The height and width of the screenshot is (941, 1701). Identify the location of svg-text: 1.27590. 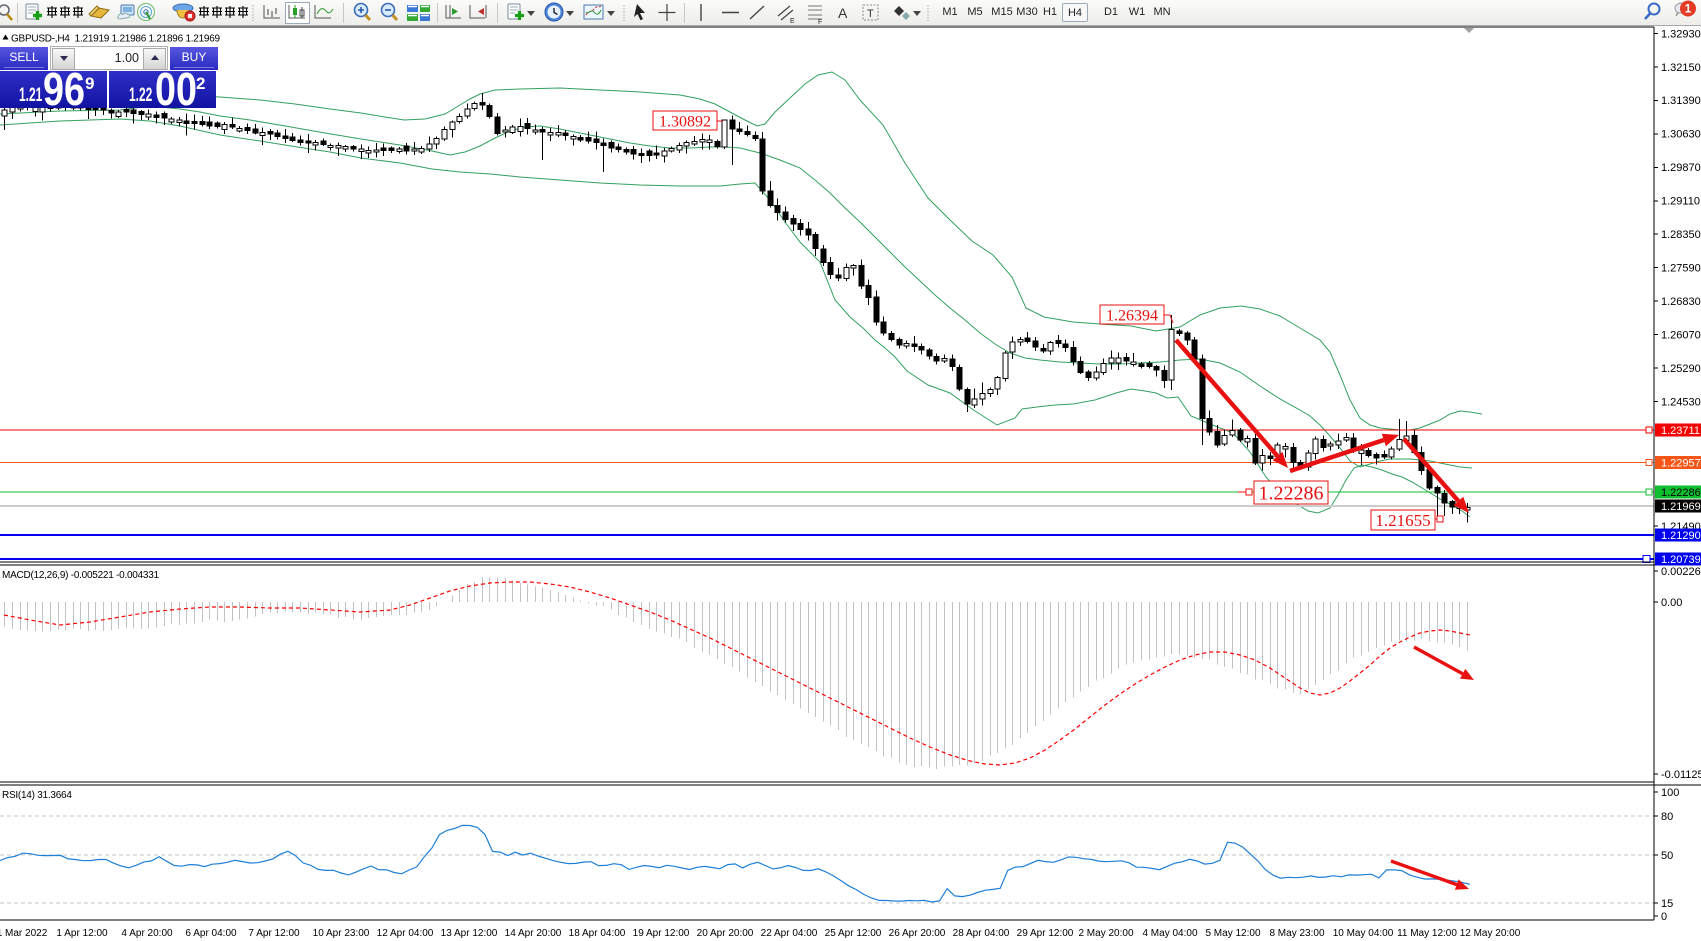
(1681, 269).